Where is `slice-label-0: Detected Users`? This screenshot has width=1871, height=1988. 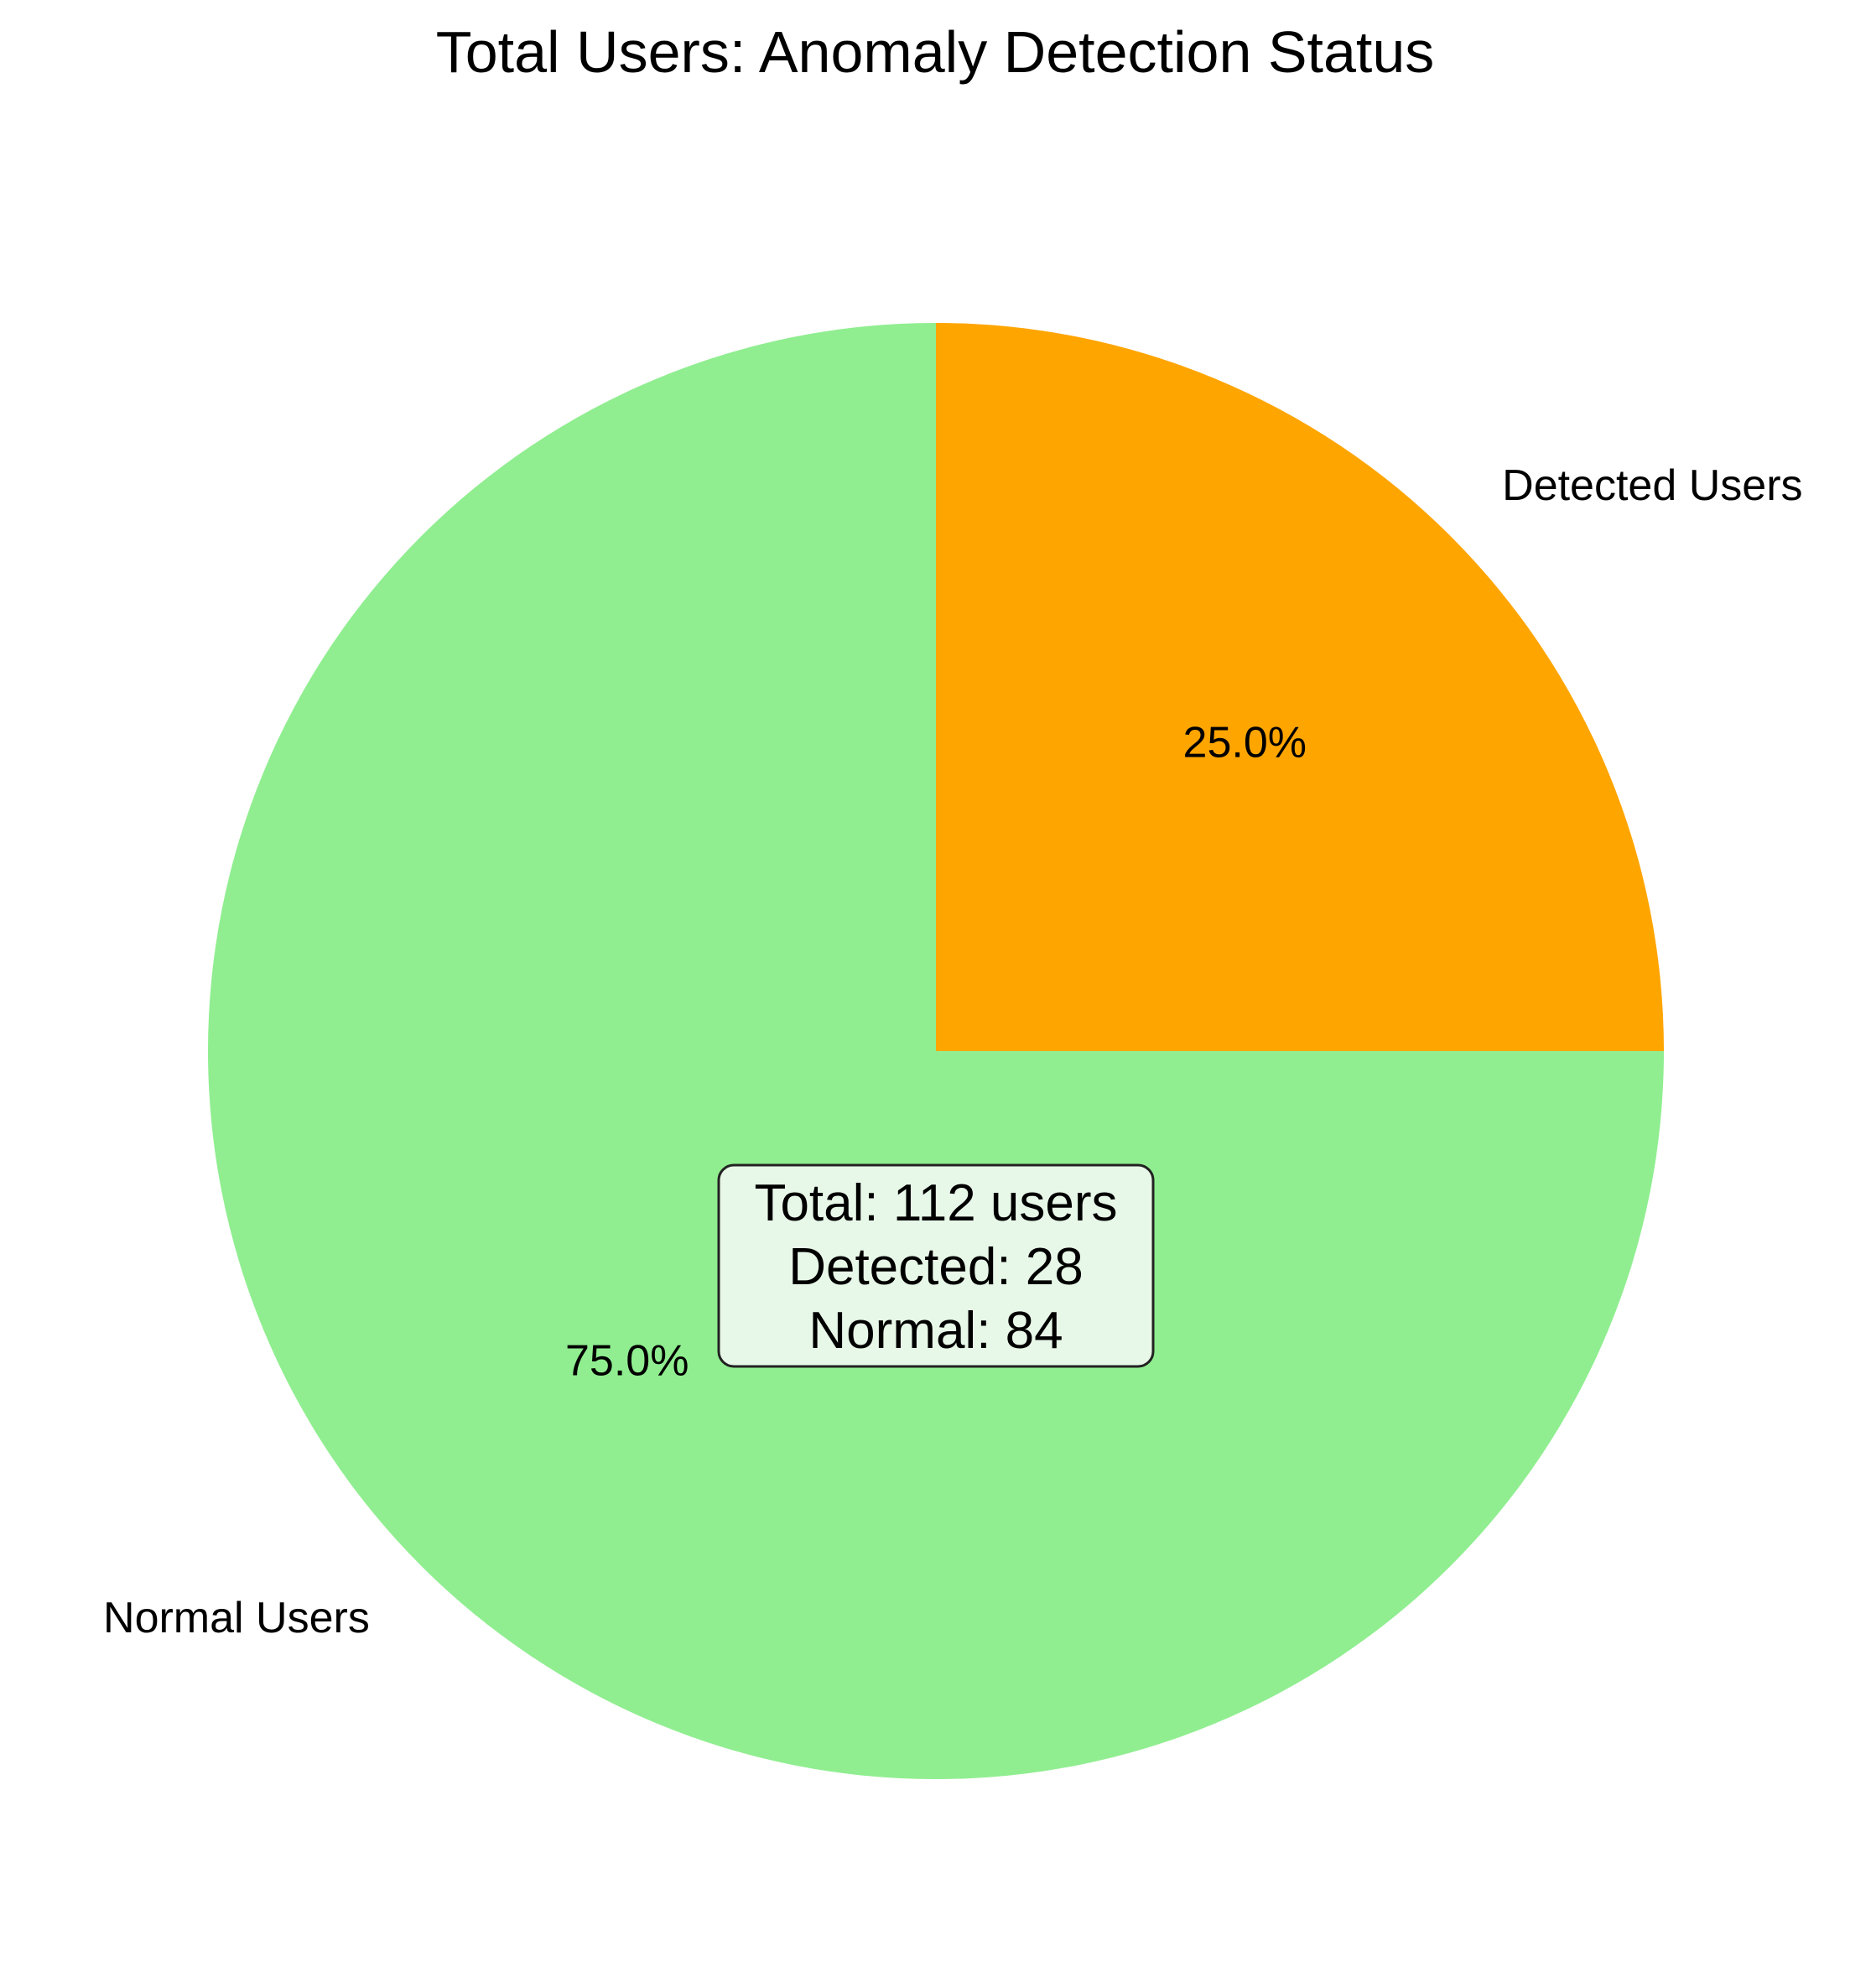
slice-label-0: Detected Users is located at coordinates (1652, 486).